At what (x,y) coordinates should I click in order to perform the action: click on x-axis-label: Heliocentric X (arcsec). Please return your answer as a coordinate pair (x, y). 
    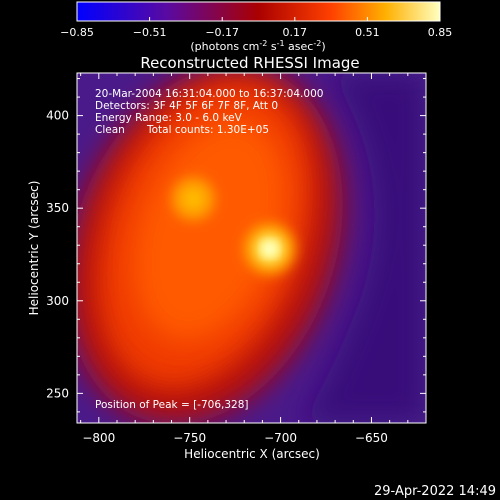
    Looking at the image, I should click on (252, 454).